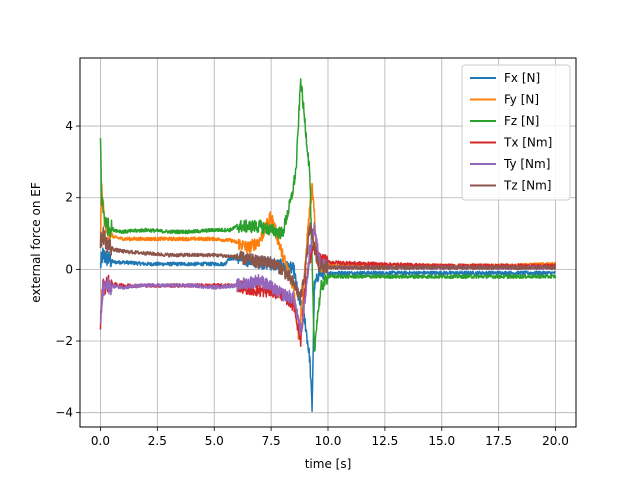 The image size is (640, 480). Describe the element at coordinates (64, 341) in the screenshot. I see `y-tick-label: −2` at that location.